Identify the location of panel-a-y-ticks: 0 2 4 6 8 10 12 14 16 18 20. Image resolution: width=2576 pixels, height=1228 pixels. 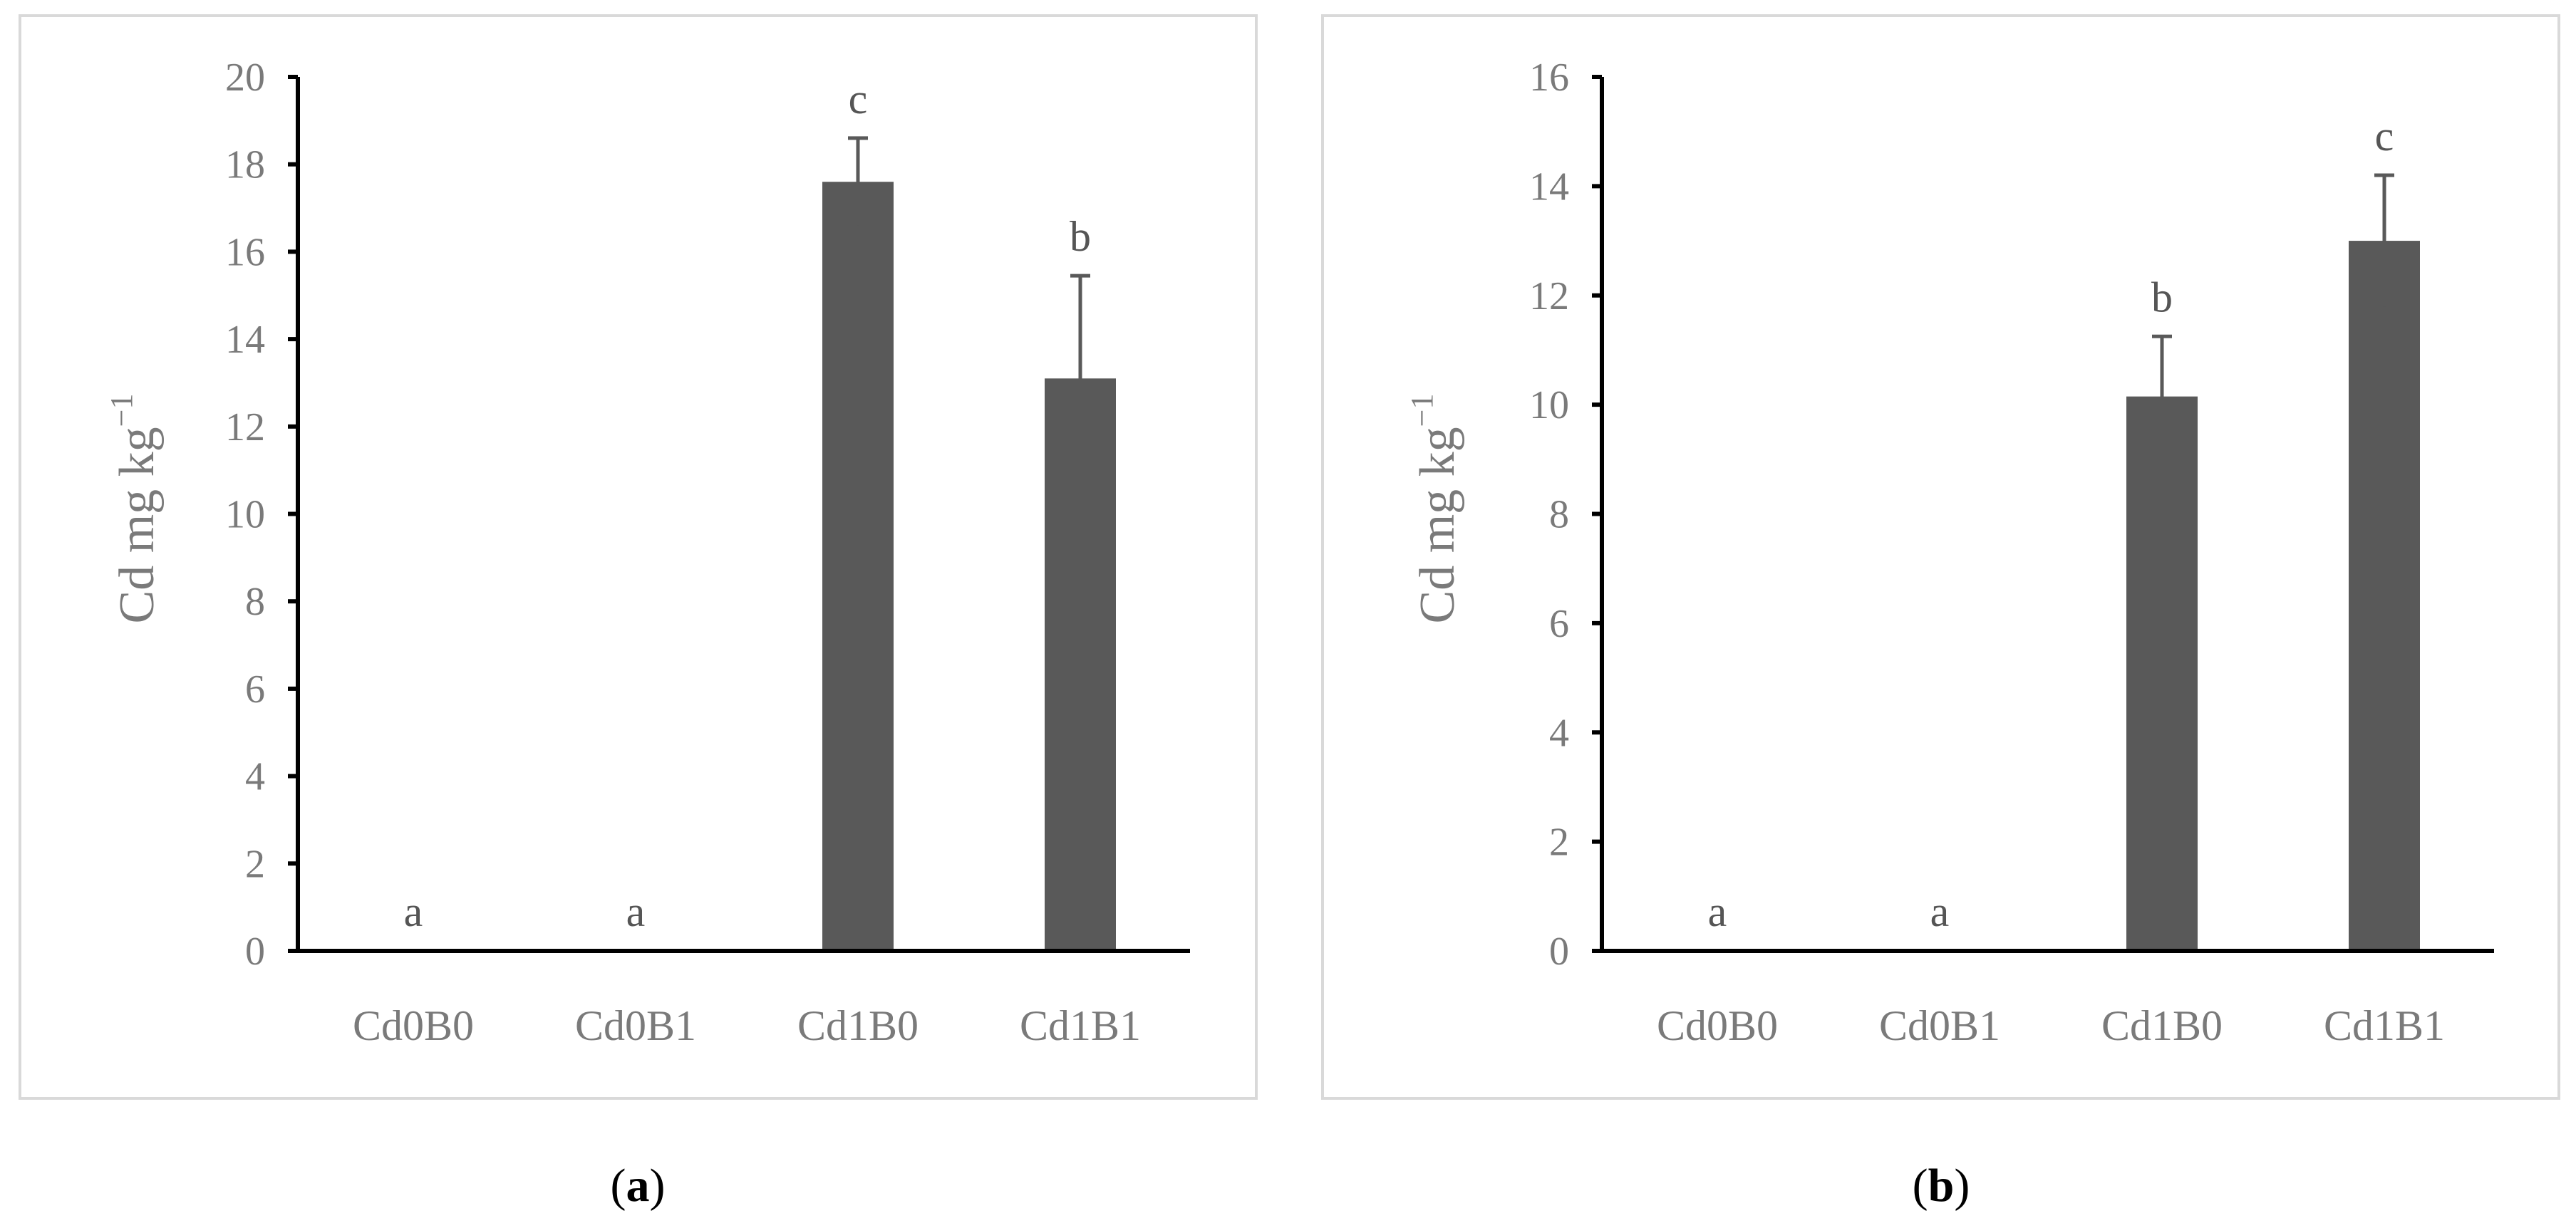
(261, 515).